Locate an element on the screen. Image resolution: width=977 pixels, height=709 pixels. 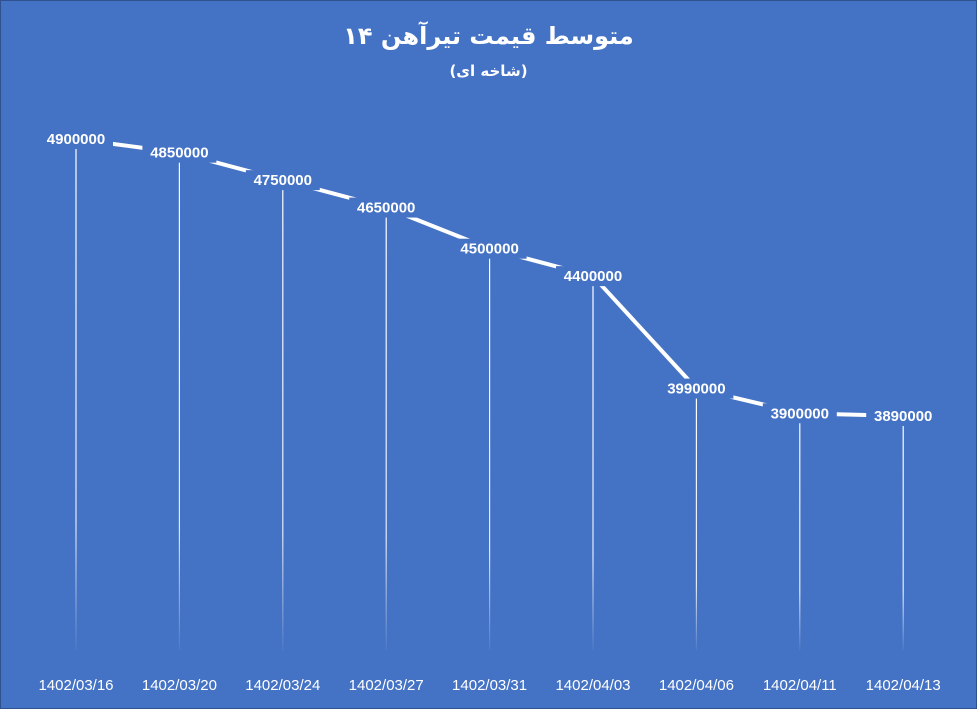
x-tick-label: 1402/03/31 is located at coordinates (489, 685).